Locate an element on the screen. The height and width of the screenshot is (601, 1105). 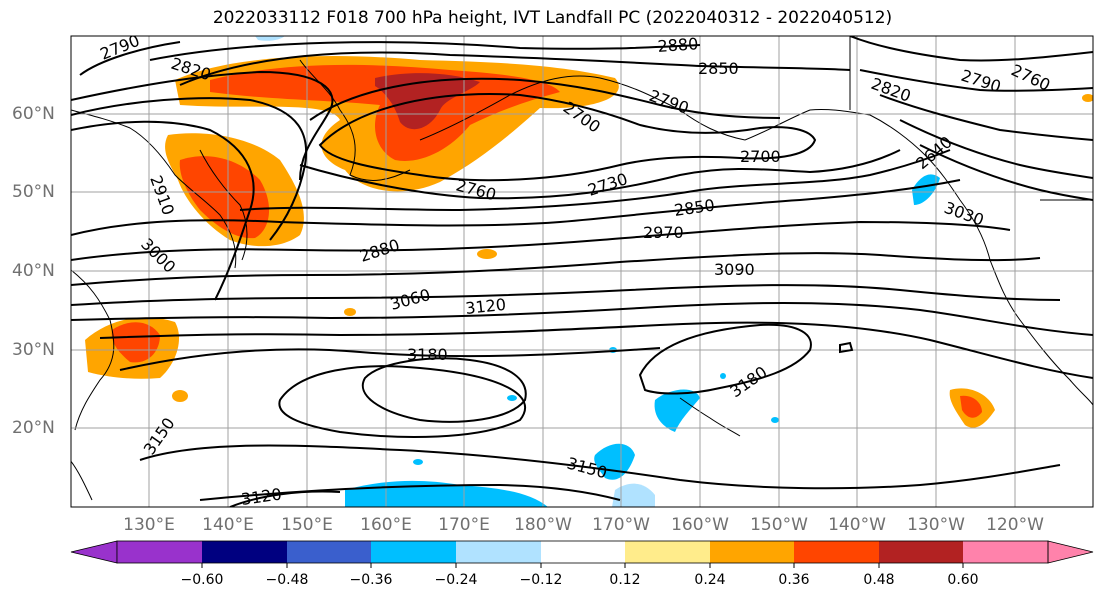
longitude-label: 170°W is located at coordinates (621, 525).